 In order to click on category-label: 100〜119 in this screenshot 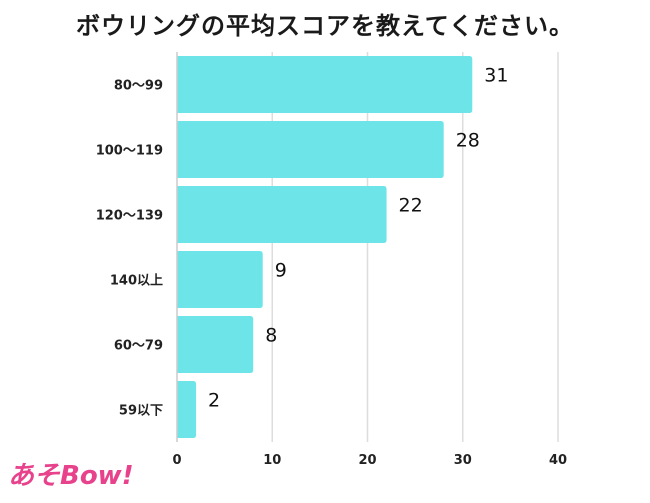, I will do `click(129, 151)`.